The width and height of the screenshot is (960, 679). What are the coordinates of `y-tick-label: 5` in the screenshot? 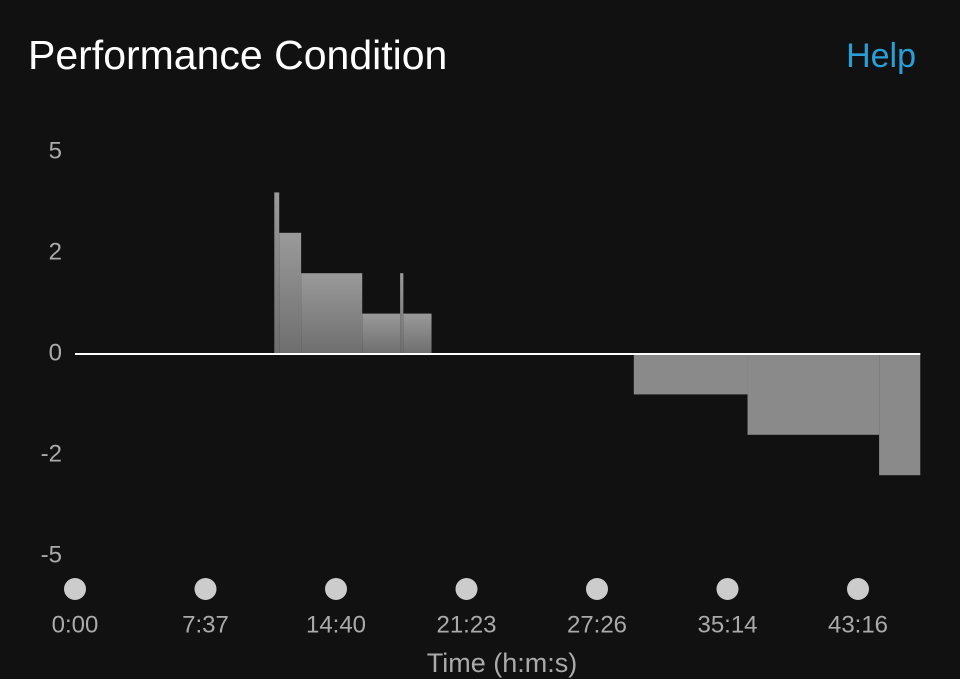 It's located at (55, 150).